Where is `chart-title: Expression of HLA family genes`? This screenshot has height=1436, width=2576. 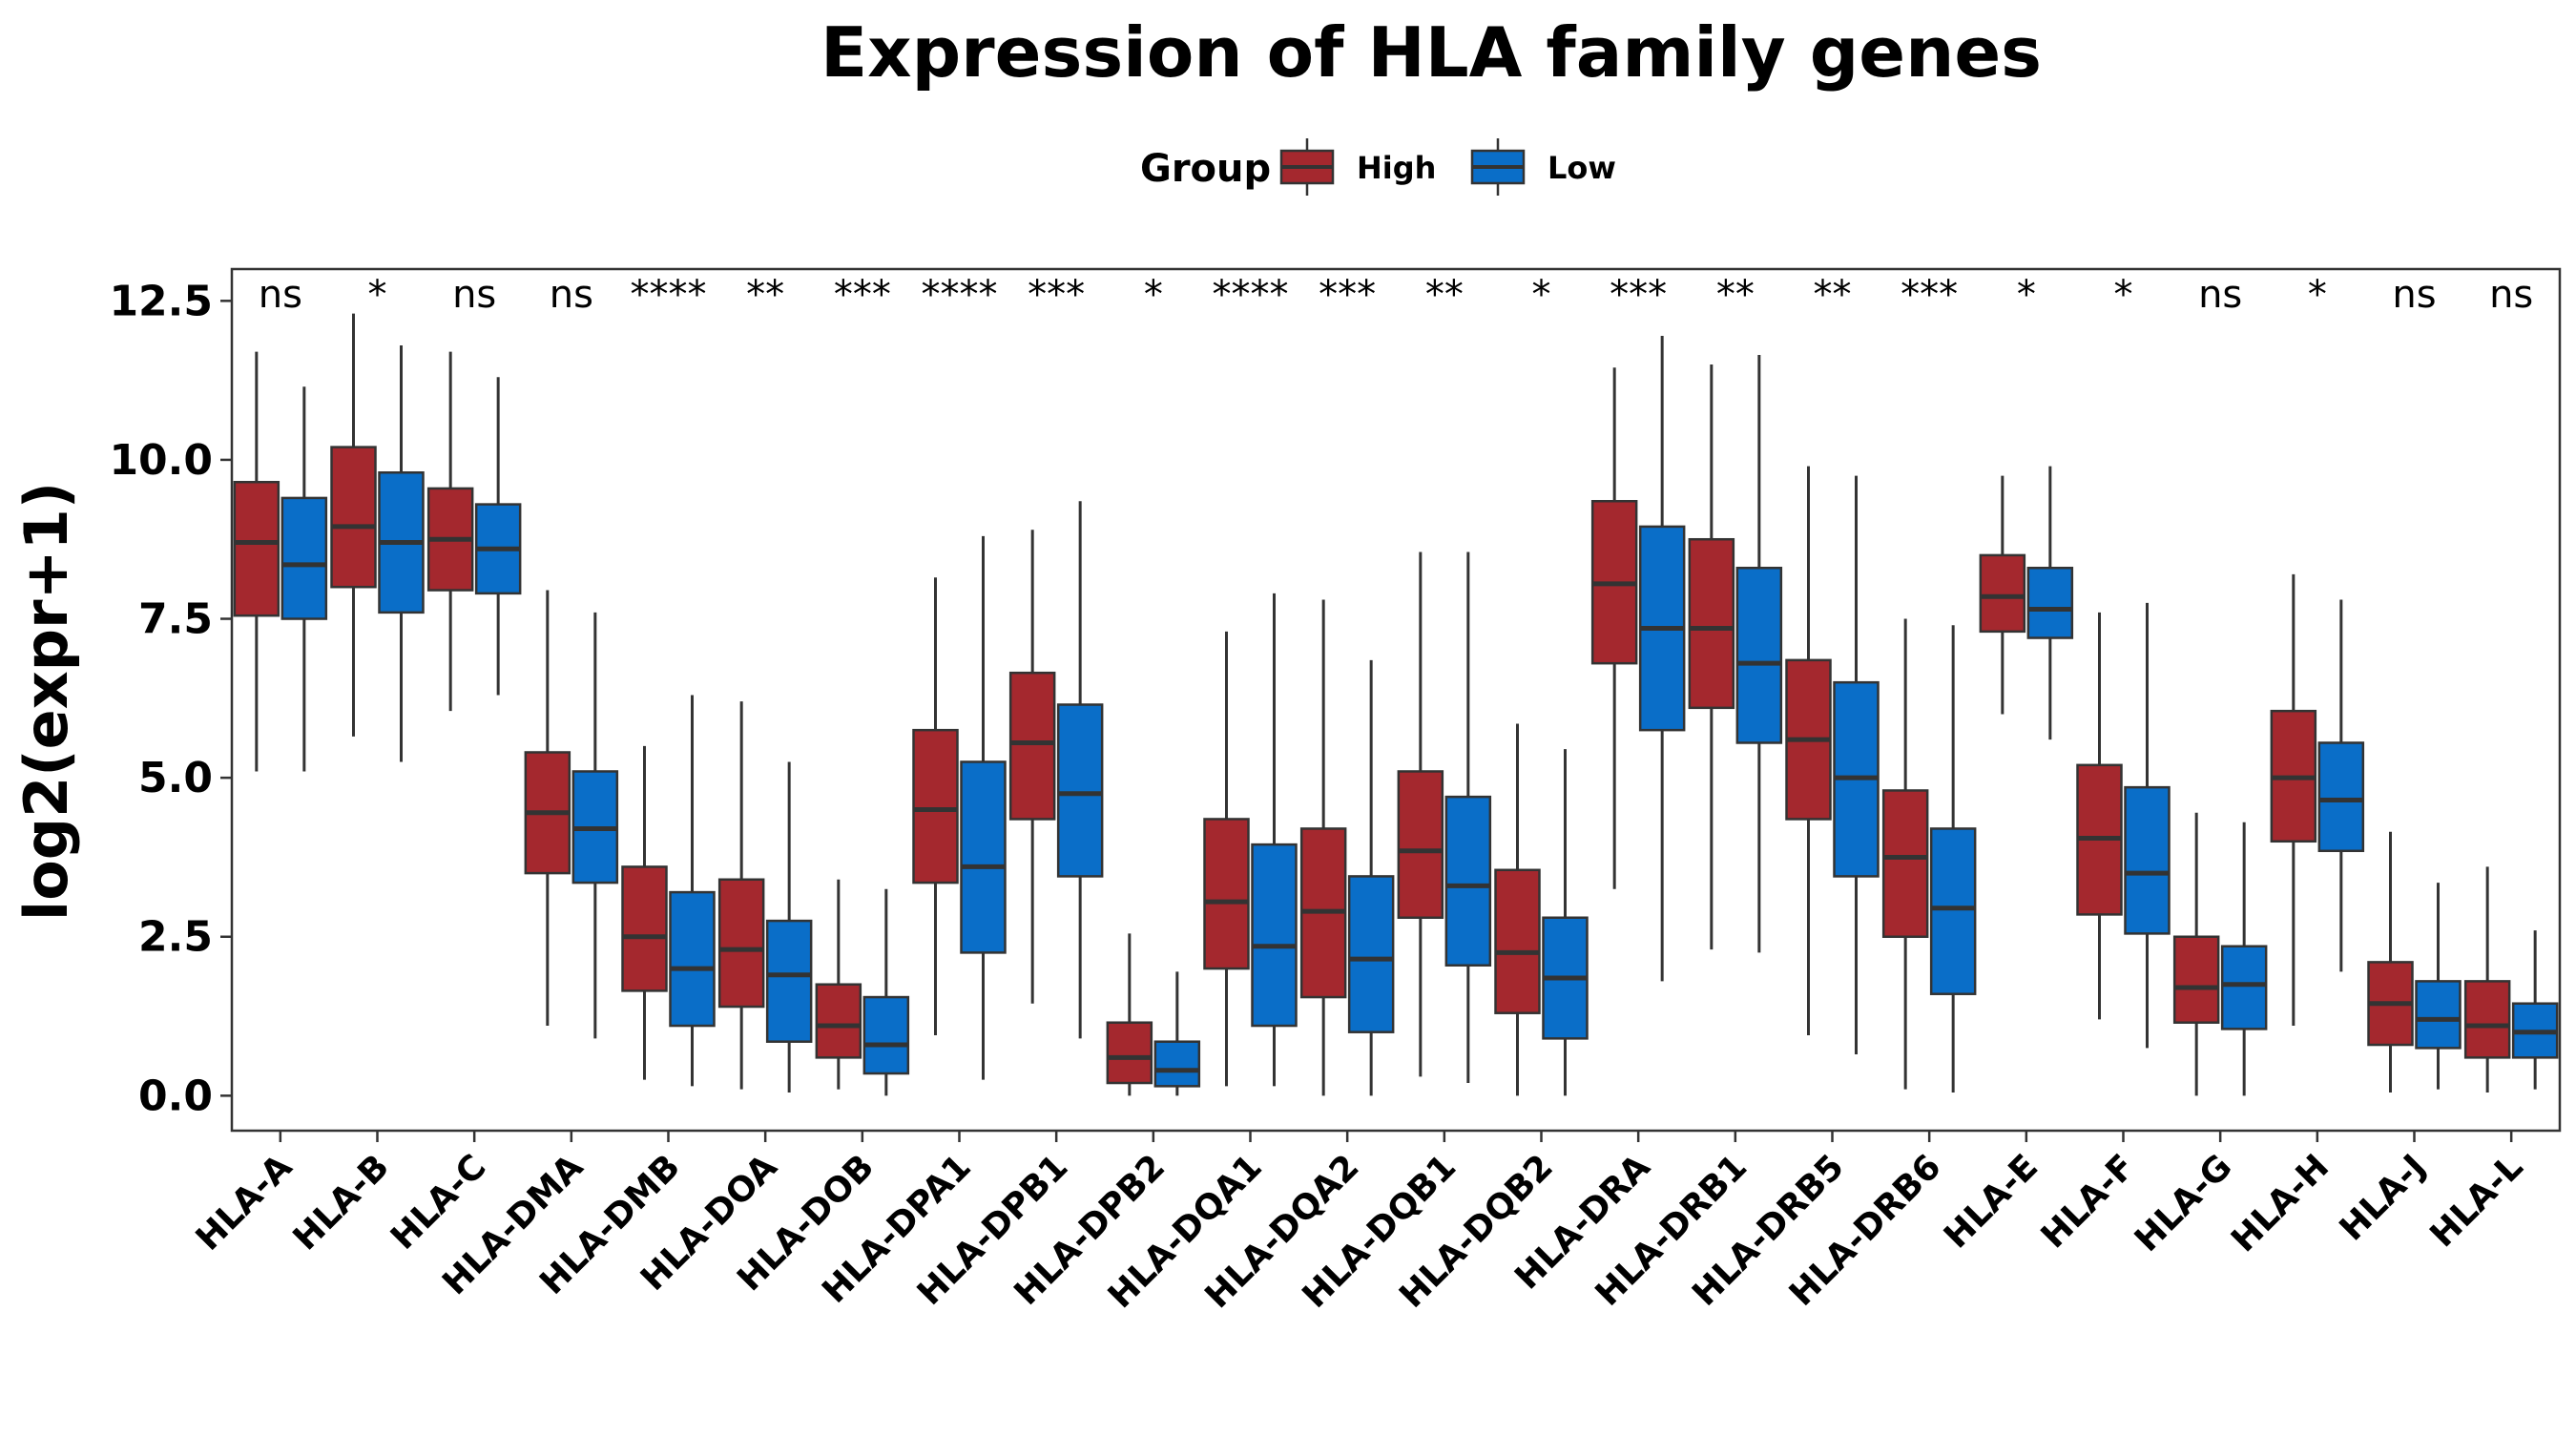 chart-title: Expression of HLA family genes is located at coordinates (1431, 52).